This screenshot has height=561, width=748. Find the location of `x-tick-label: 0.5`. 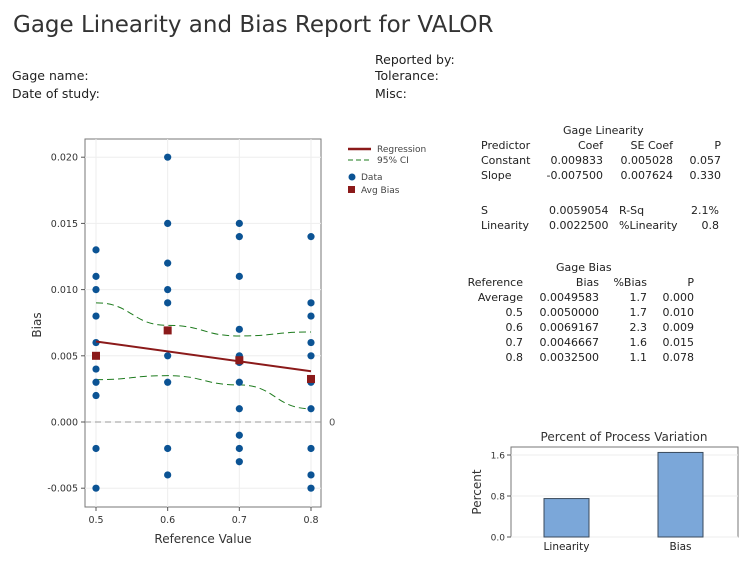

x-tick-label: 0.5 is located at coordinates (95, 520).